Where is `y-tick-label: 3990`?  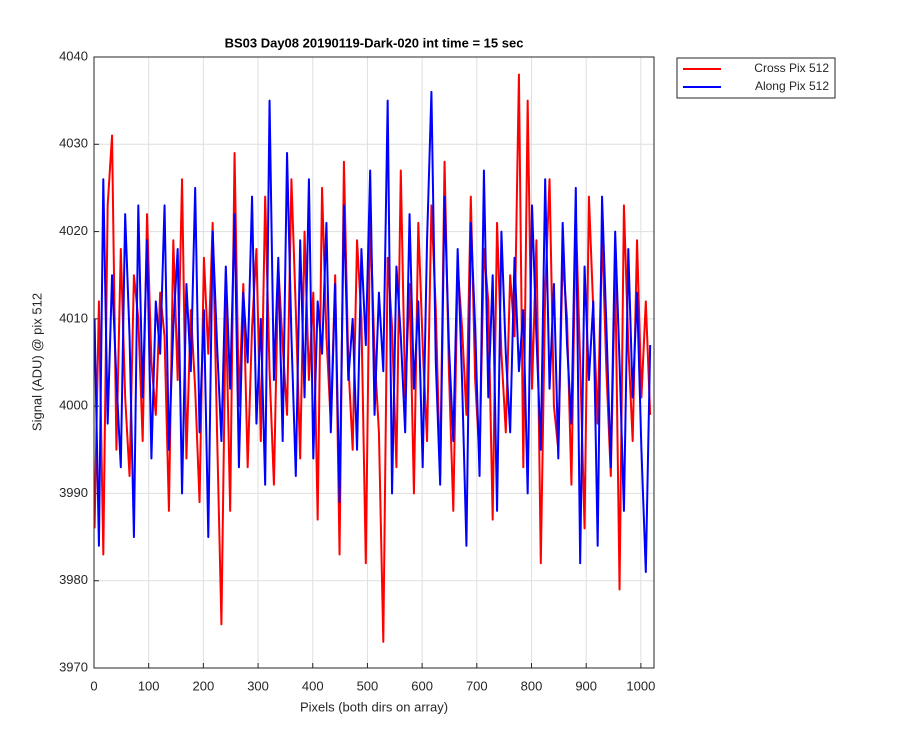 y-tick-label: 3990 is located at coordinates (73, 492).